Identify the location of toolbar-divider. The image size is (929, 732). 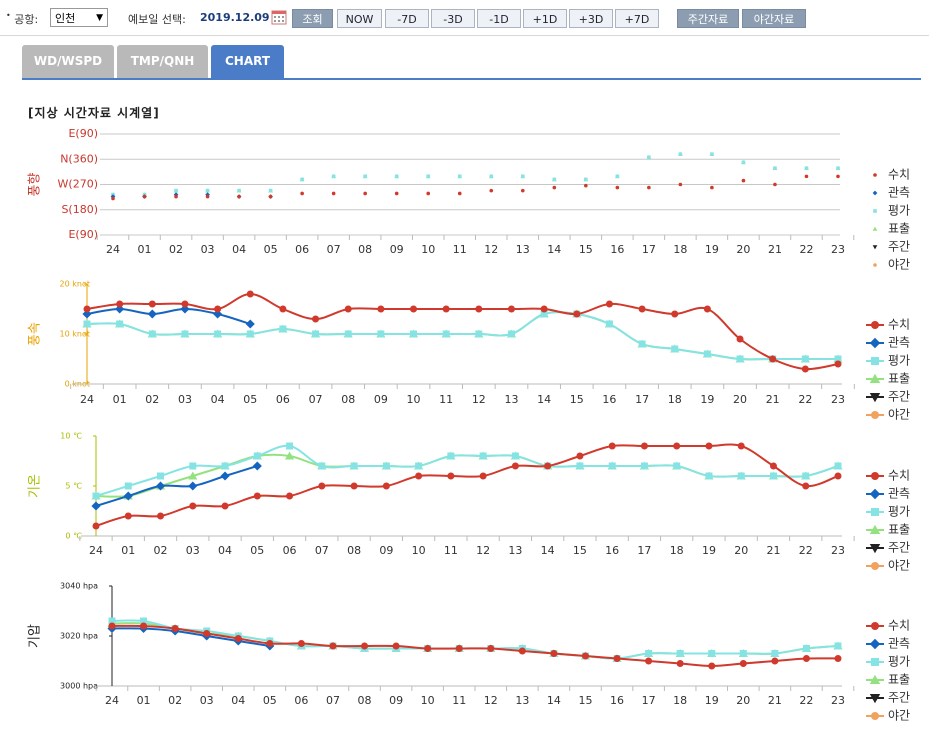
(464, 35).